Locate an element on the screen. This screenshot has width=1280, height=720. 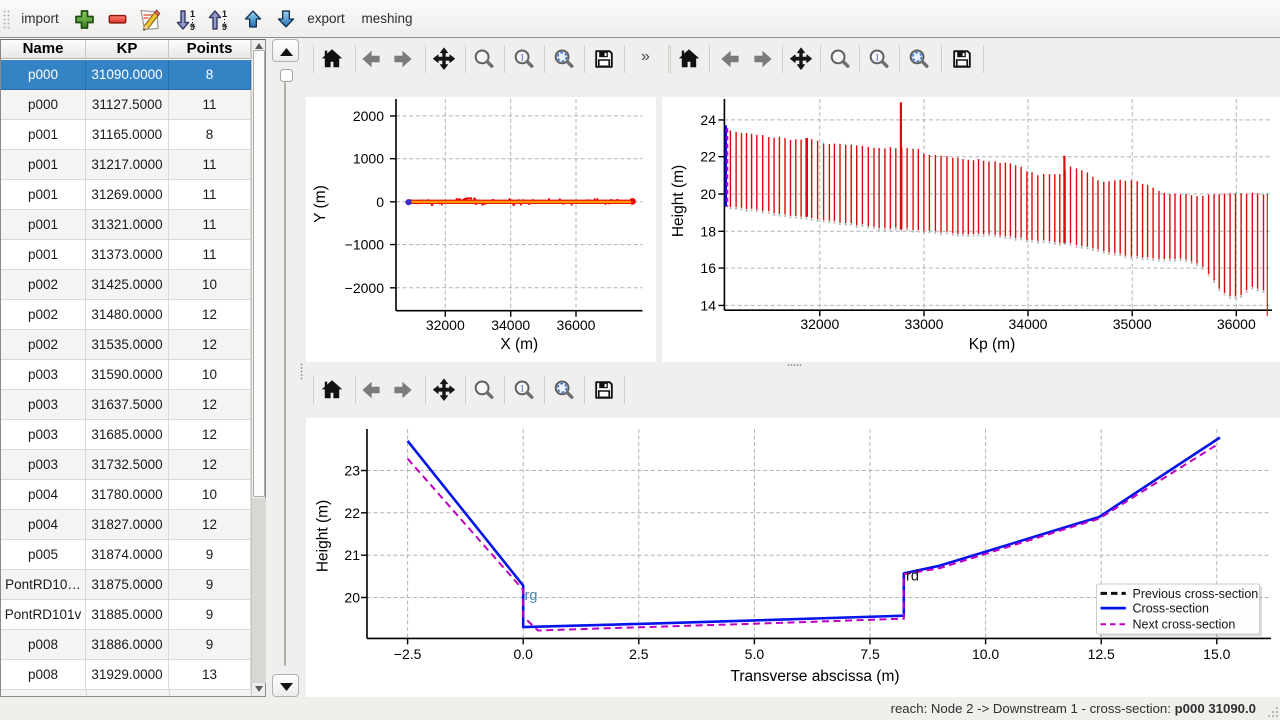
svg-text: −1000 is located at coordinates (365, 245).